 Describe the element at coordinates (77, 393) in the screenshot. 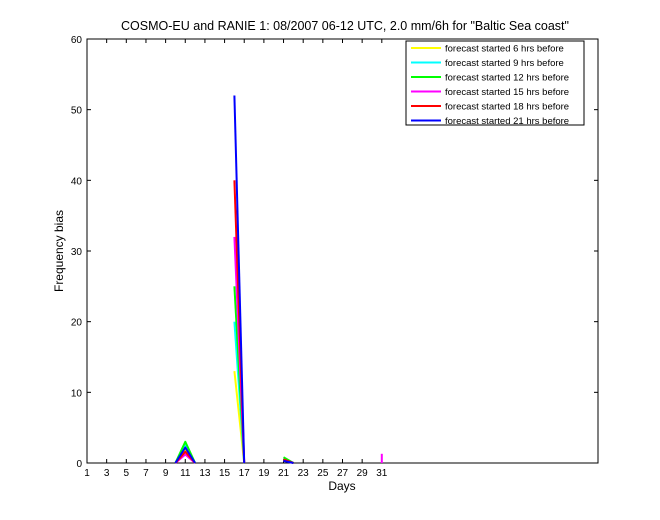

I see `y-tick-label: 10` at that location.